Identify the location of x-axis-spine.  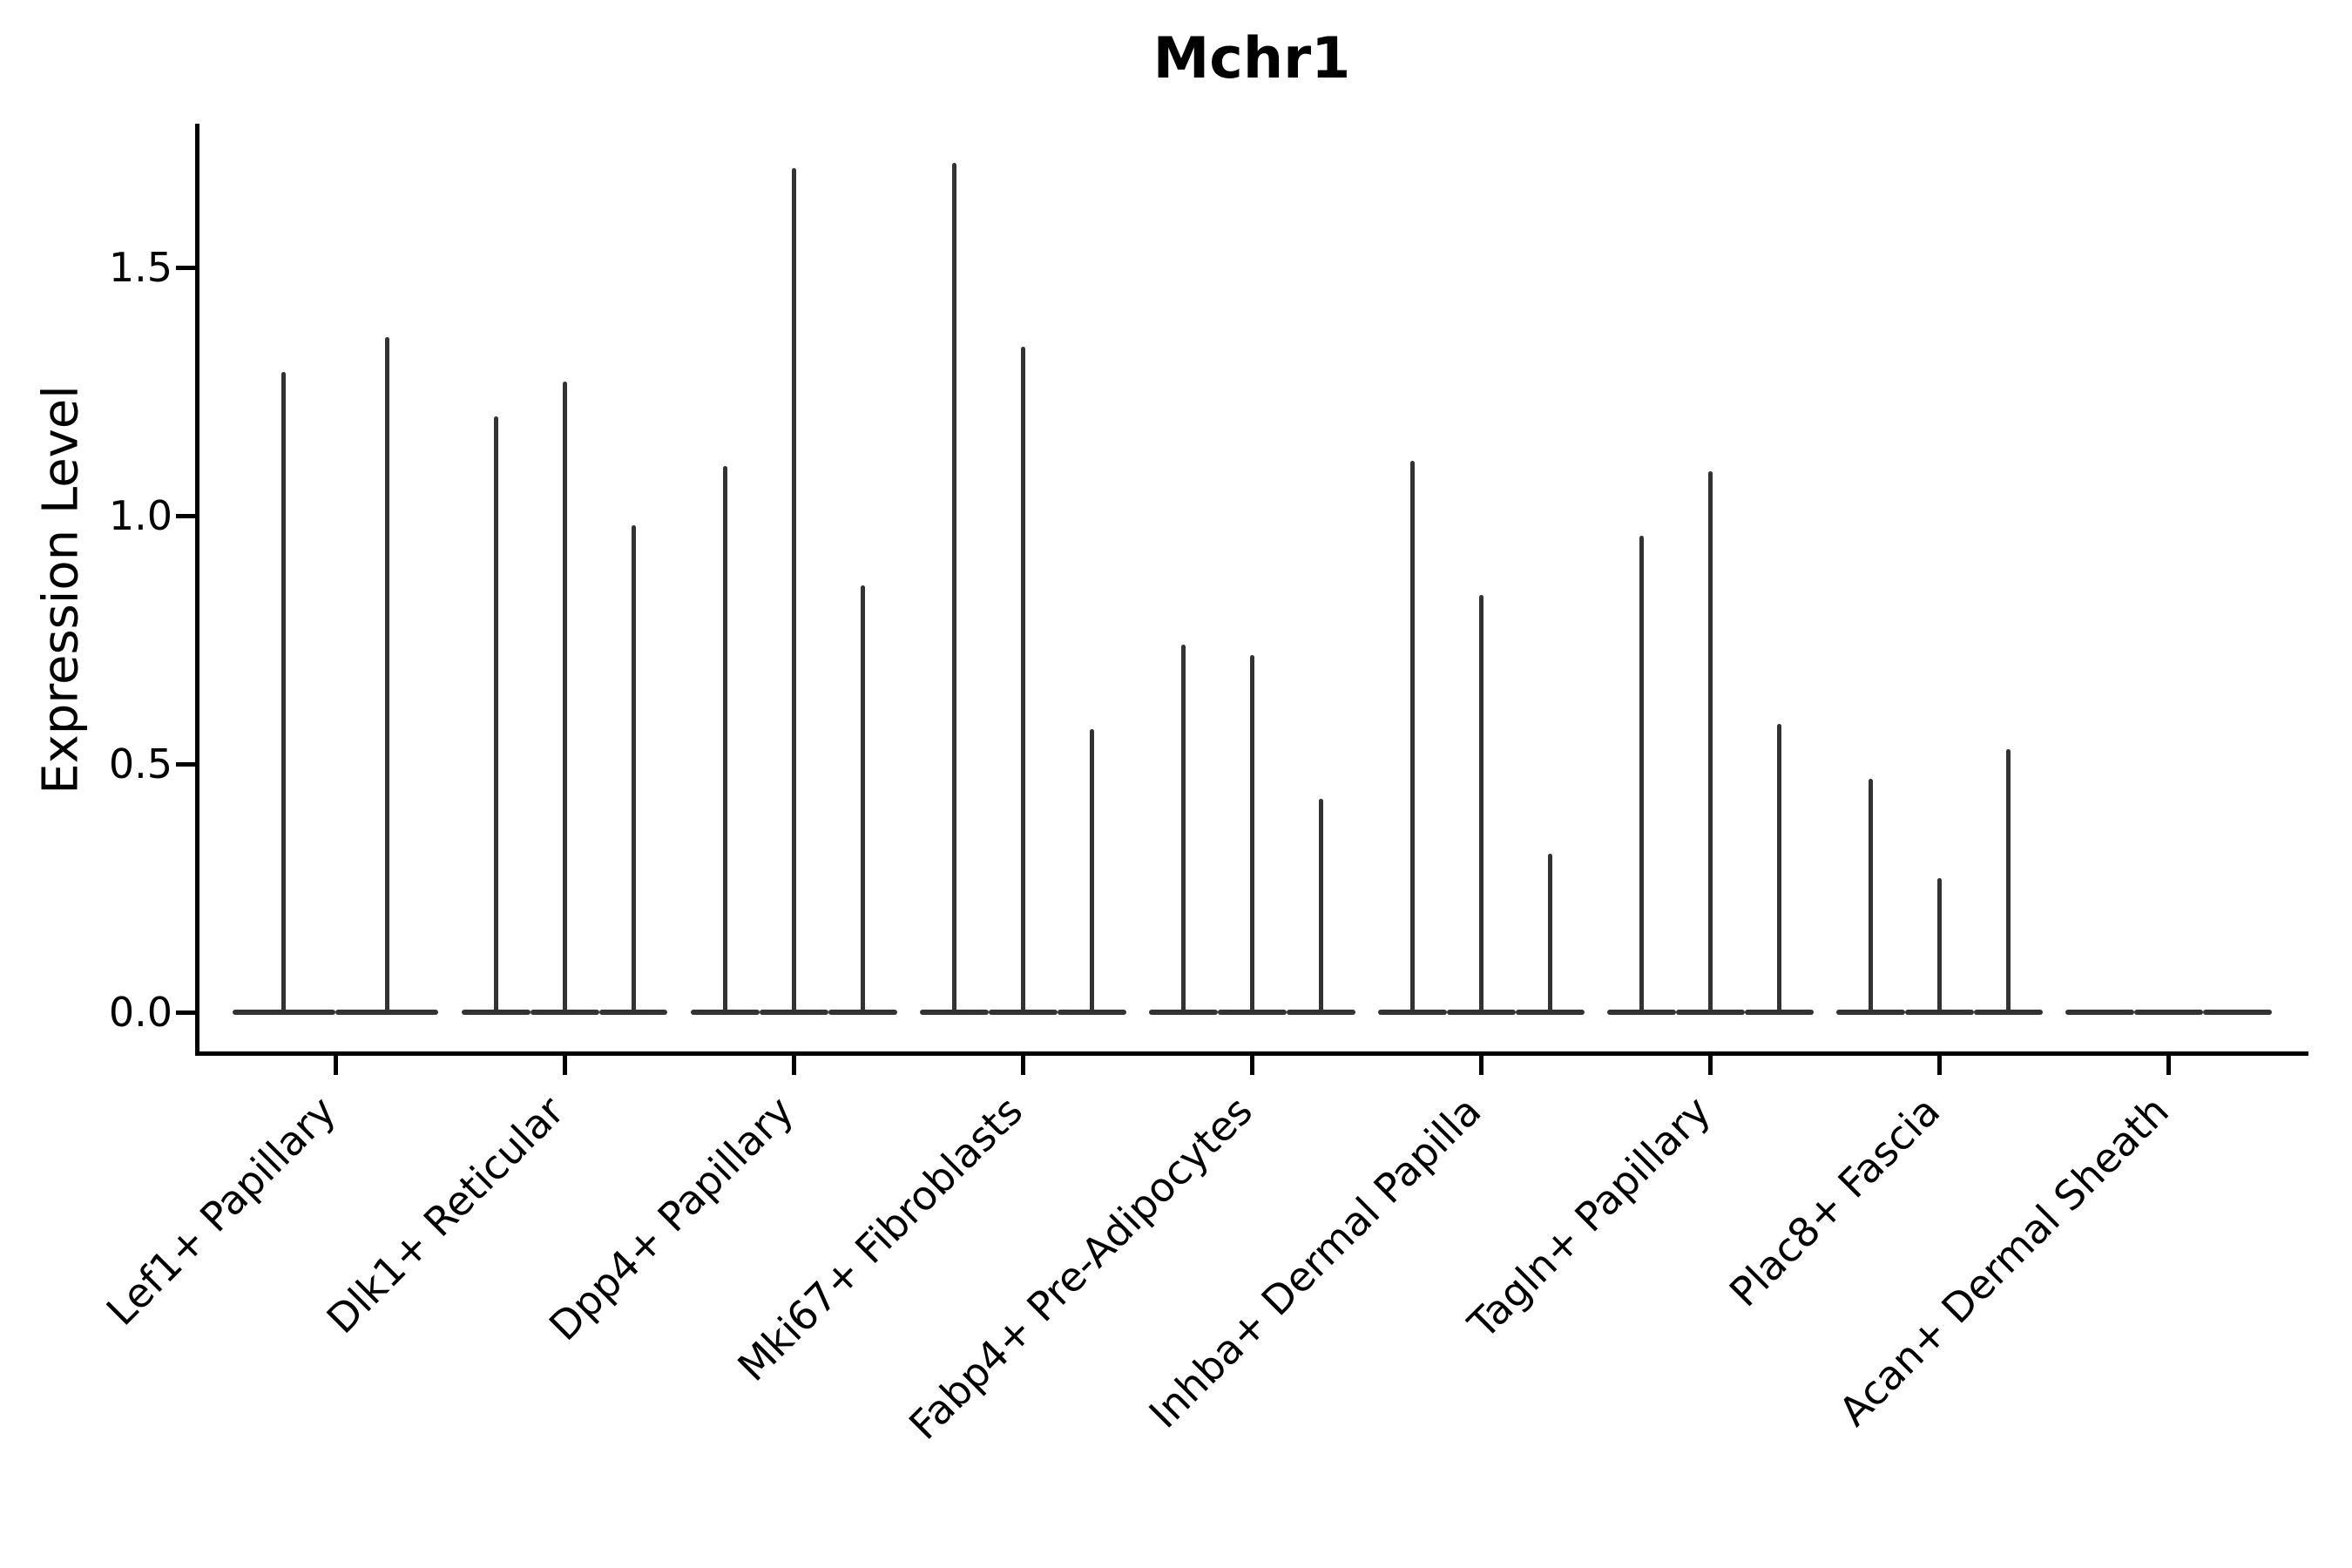
(1251, 1054).